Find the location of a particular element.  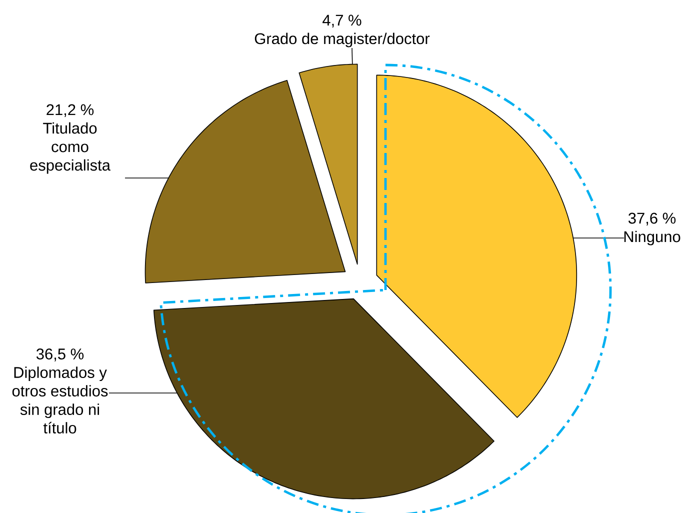

slice-label: Grado de magister/doctor is located at coordinates (342, 40).